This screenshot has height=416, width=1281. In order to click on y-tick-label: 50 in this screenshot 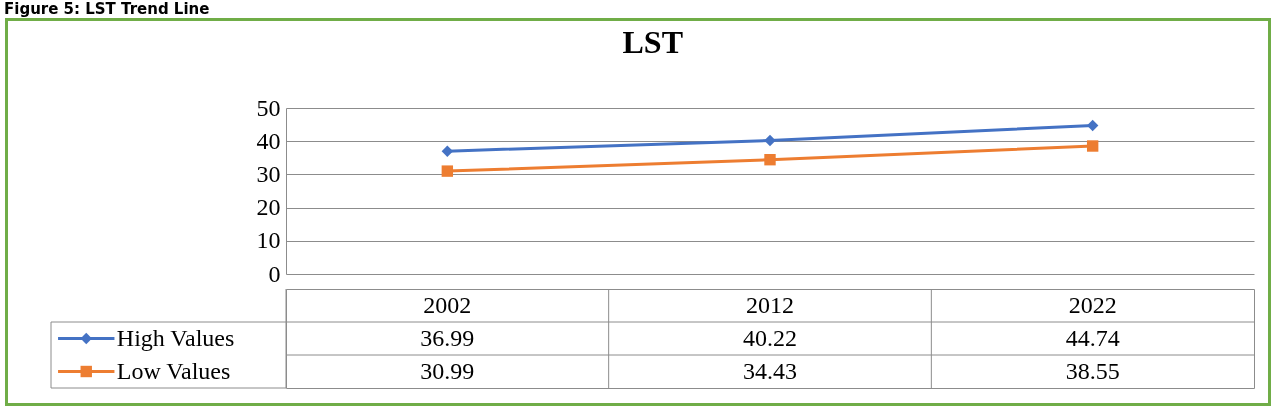, I will do `click(268, 107)`.